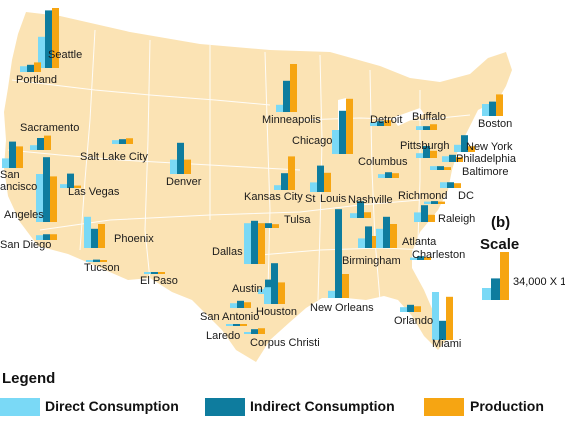 The image size is (565, 424). Describe the element at coordinates (504, 276) in the screenshot. I see `scale-bar-production` at that location.